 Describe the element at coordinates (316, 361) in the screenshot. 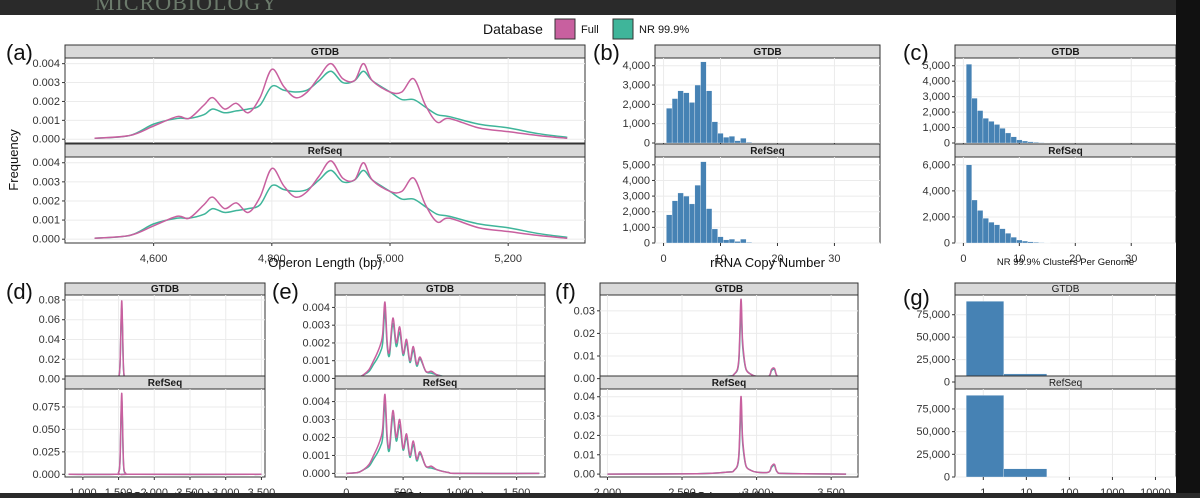

I see `y-tick-label: 0.001` at that location.